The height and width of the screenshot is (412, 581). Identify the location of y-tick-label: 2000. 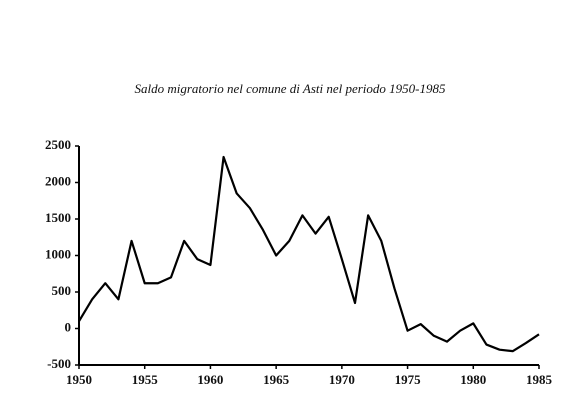
(58, 180).